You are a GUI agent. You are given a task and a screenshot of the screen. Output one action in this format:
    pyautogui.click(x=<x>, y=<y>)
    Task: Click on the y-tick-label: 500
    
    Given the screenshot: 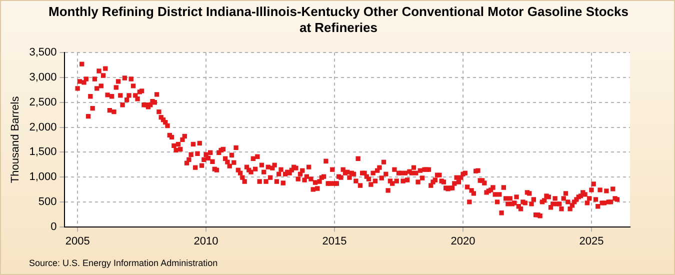 What is the action you would take?
    pyautogui.click(x=47, y=202)
    